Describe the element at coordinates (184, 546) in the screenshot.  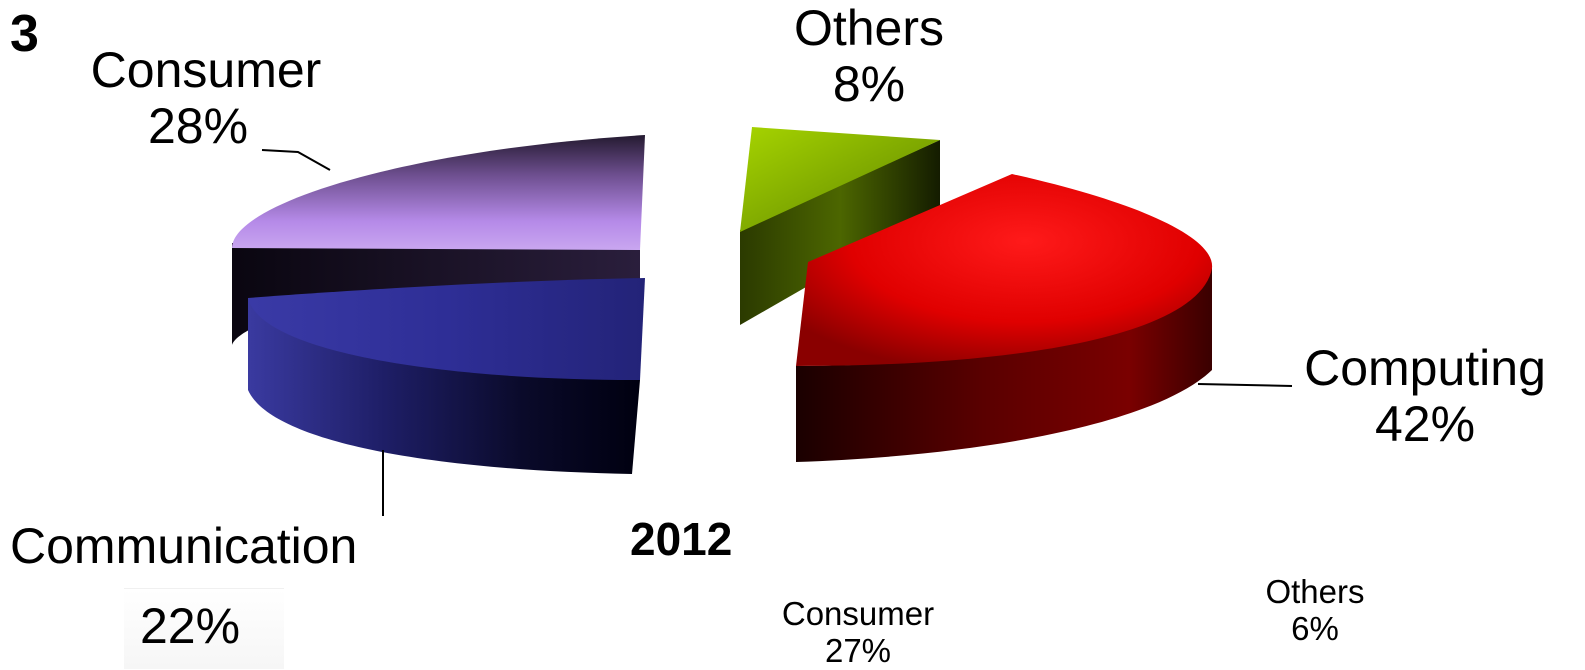
I see `label-communication-name: Communication` at that location.